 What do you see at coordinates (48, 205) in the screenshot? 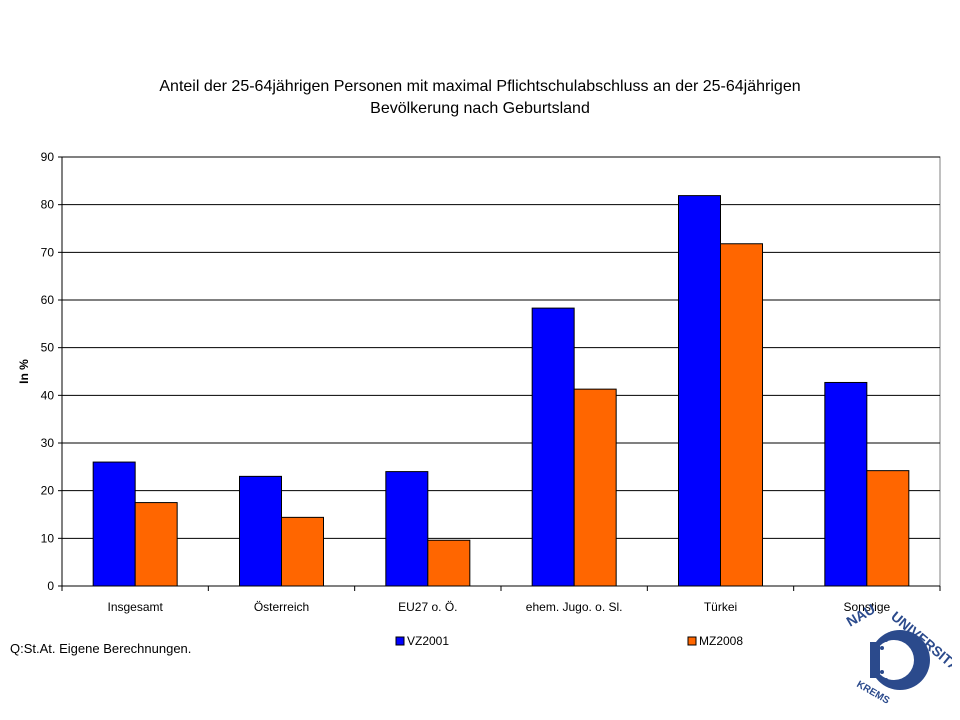
I see `y-tick-label: 80` at bounding box center [48, 205].